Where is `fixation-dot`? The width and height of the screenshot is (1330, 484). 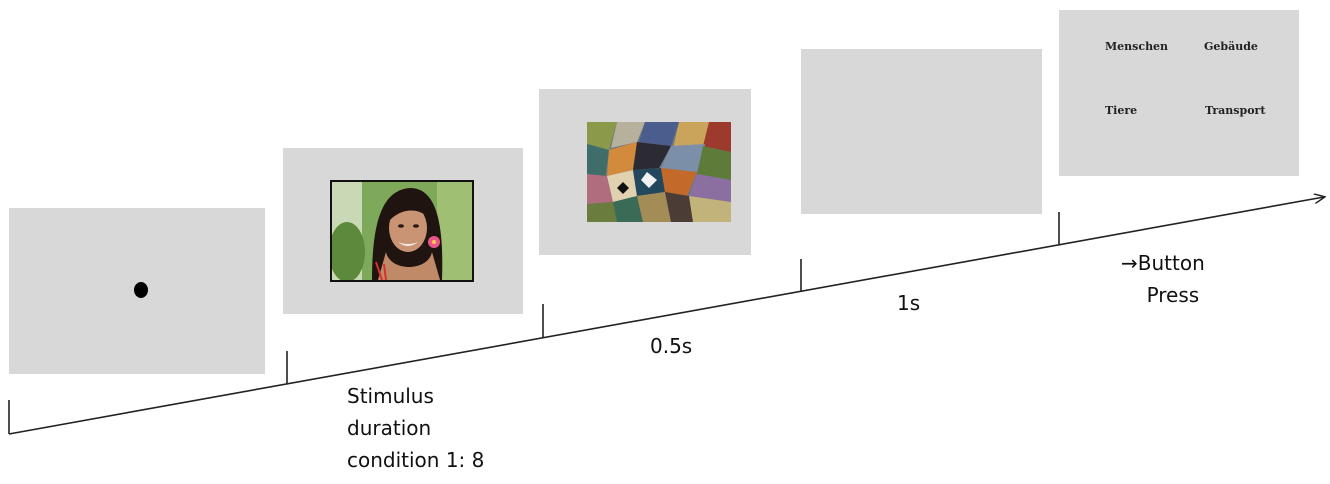
fixation-dot is located at coordinates (141, 290).